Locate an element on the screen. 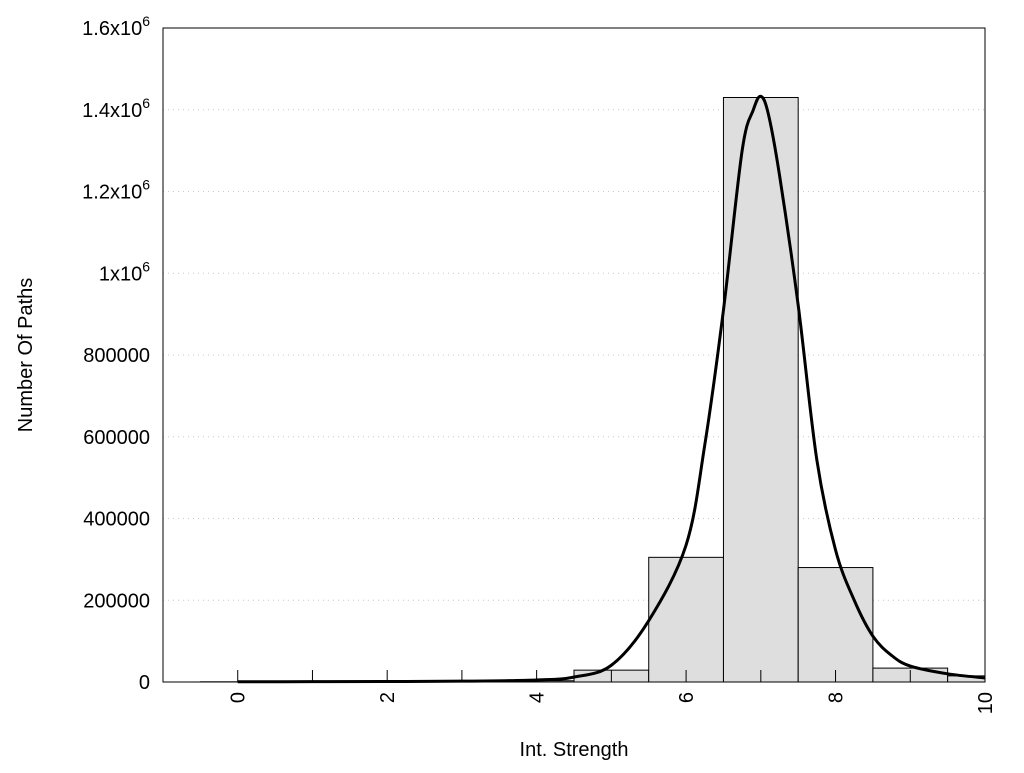 This screenshot has height=773, width=1024. y-tick-label: 1.2x10⁶ is located at coordinates (116, 190).